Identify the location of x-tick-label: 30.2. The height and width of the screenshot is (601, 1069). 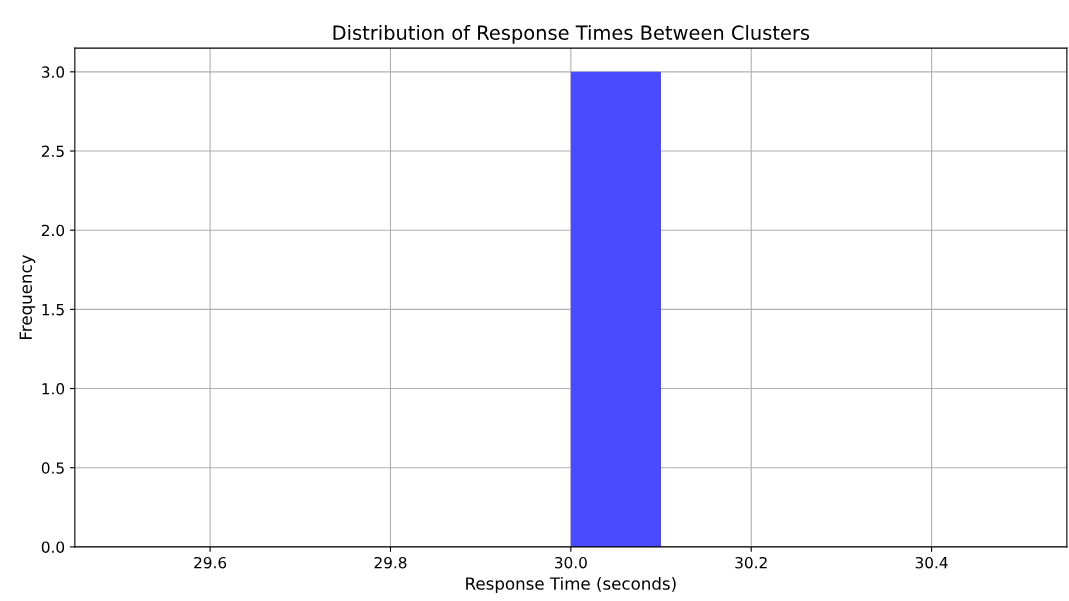
(751, 562).